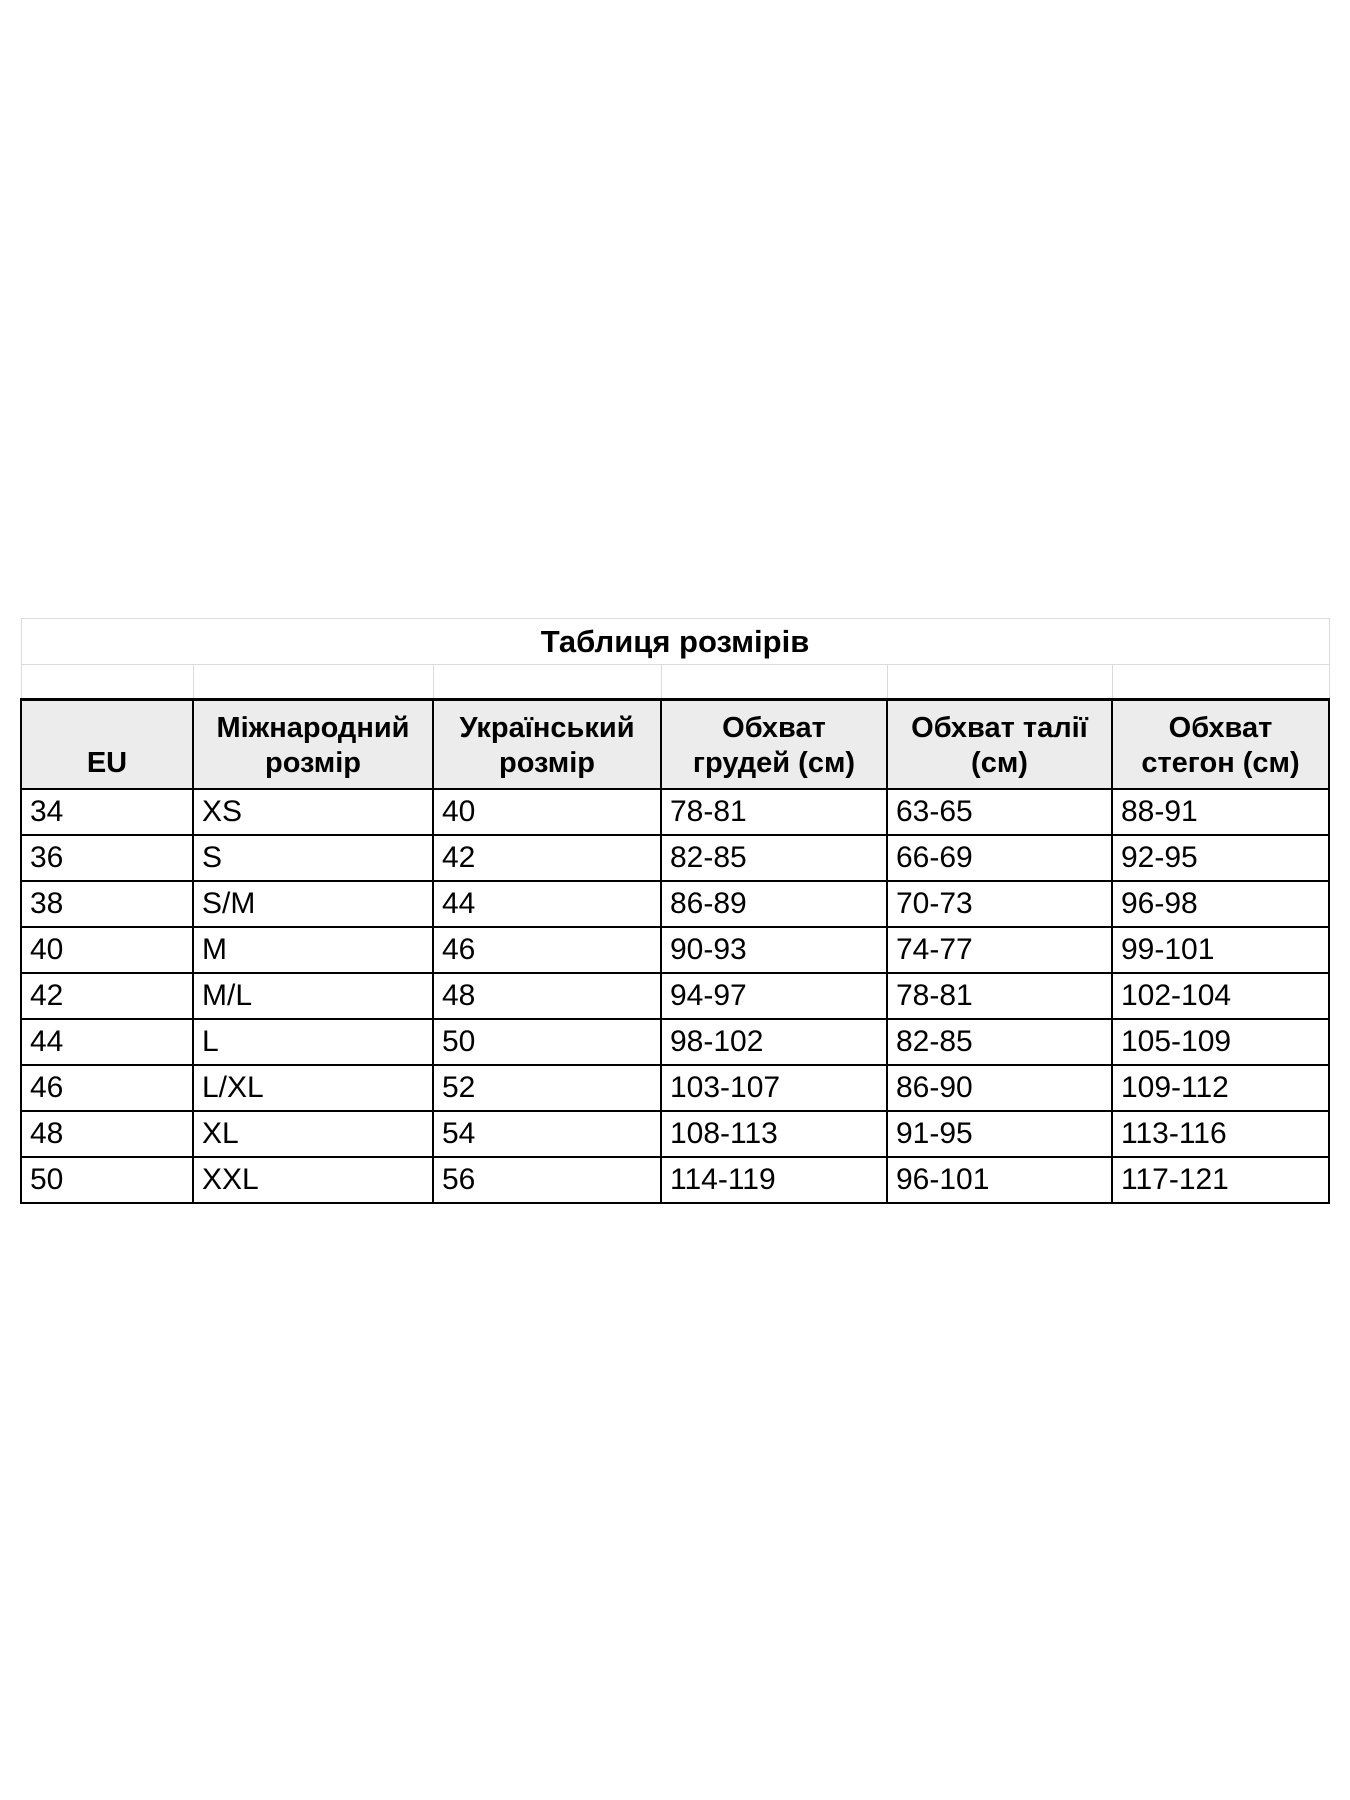 This screenshot has width=1350, height=1800. I want to click on table-cell: 102-104, so click(1220, 996).